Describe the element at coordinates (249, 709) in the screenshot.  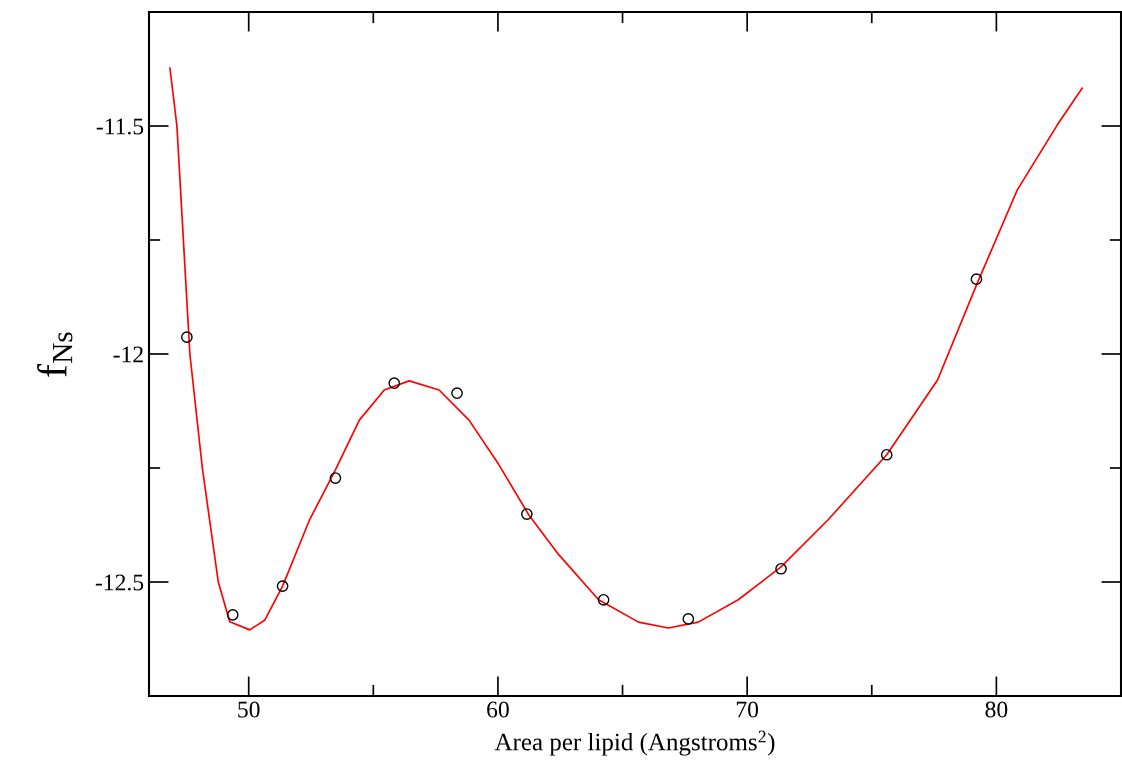
I see `x-tick-label: 50` at that location.